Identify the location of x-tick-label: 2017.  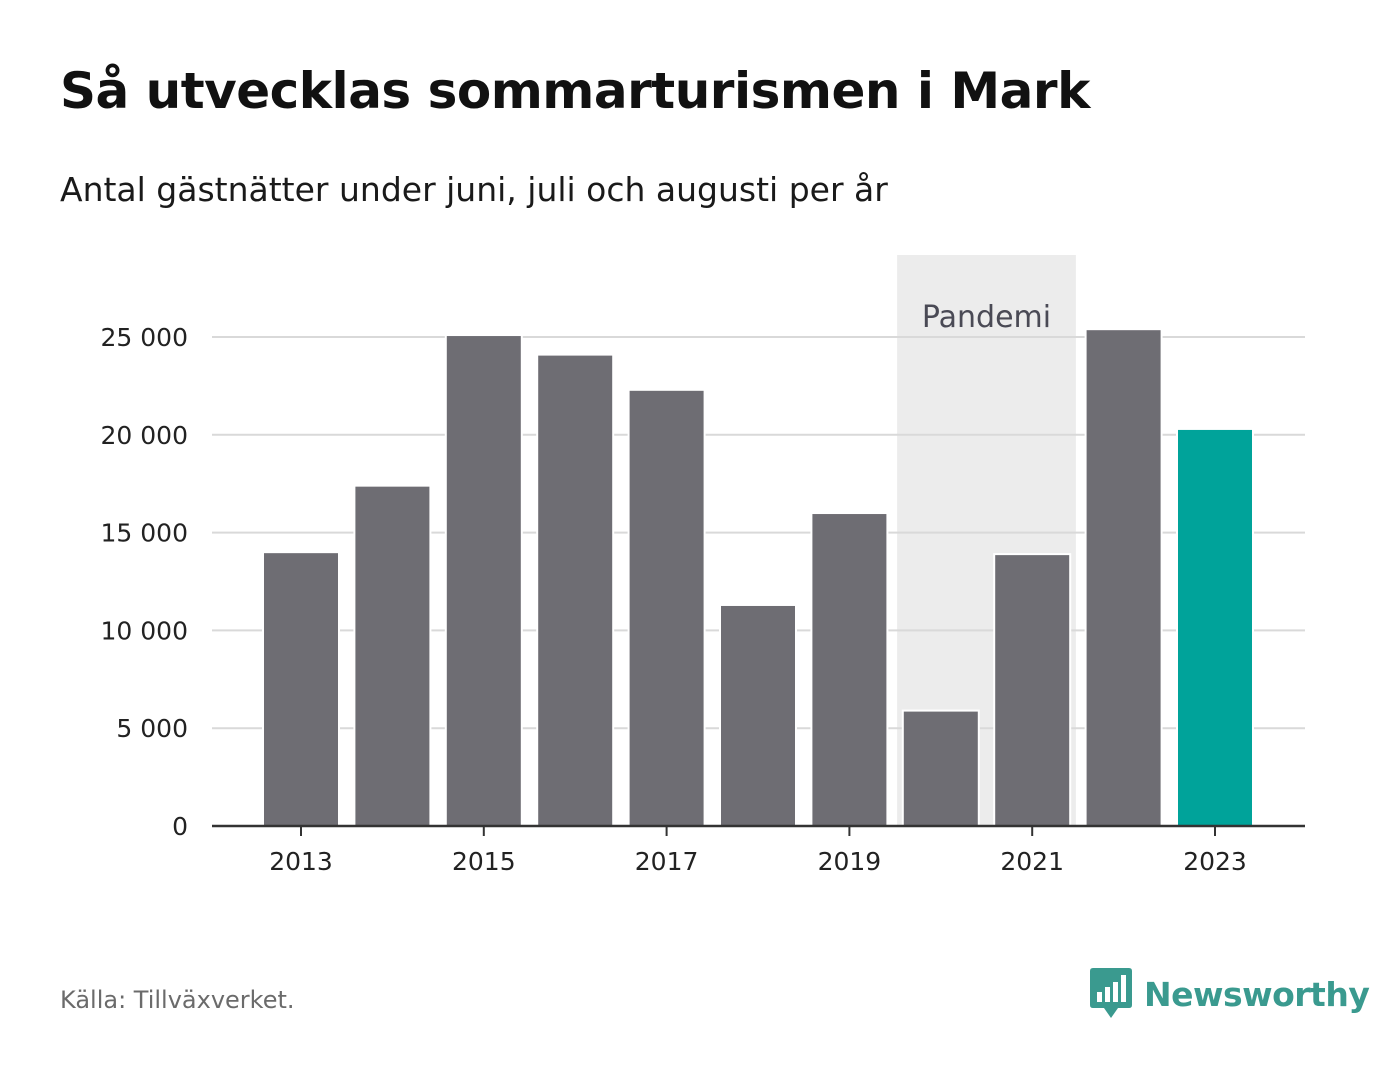
(667, 861).